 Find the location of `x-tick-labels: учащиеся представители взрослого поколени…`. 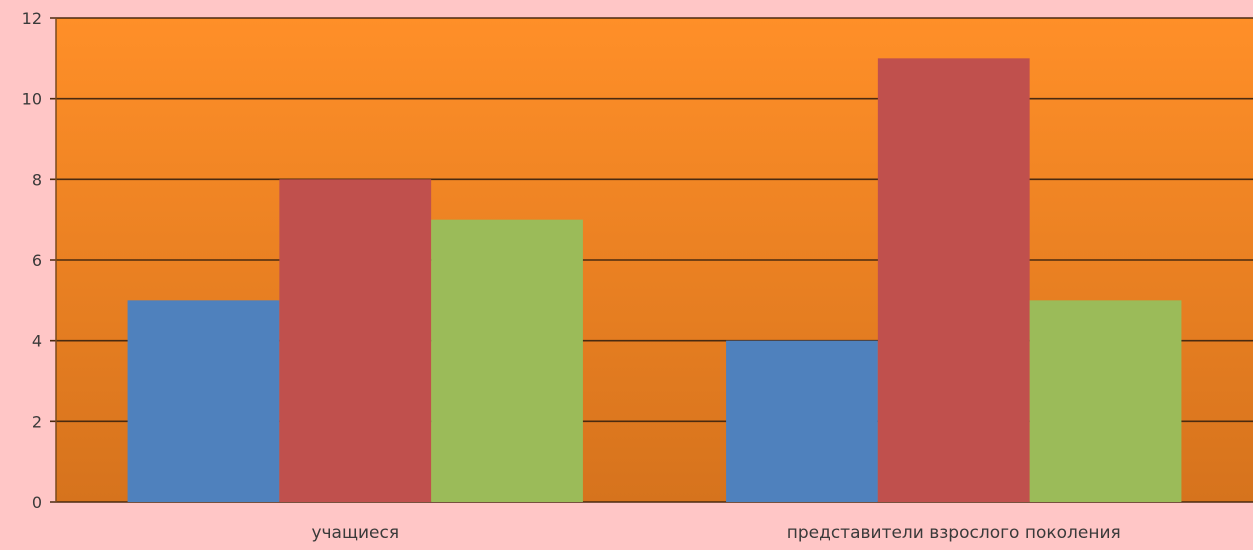

x-tick-labels: учащиеся представители взрослого поколени… is located at coordinates (715, 533).